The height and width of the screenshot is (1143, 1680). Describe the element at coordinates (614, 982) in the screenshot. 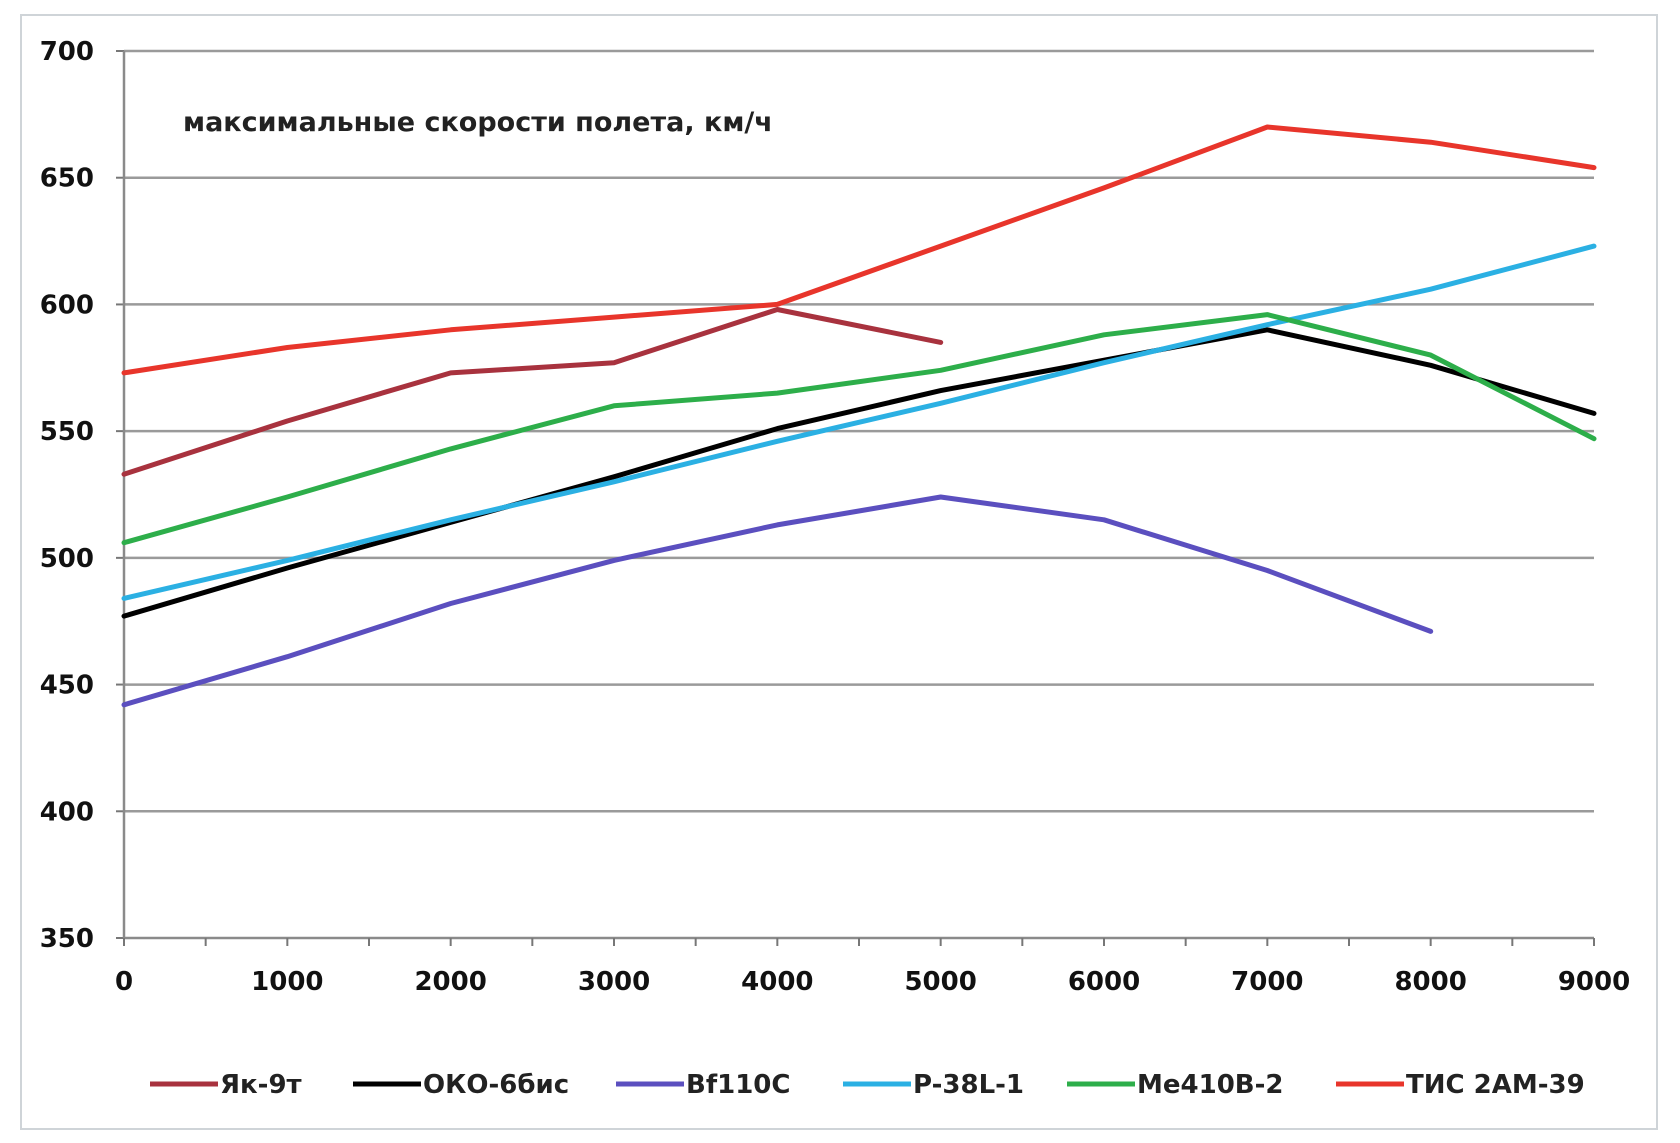

I see `x-tick-label: 3000` at that location.